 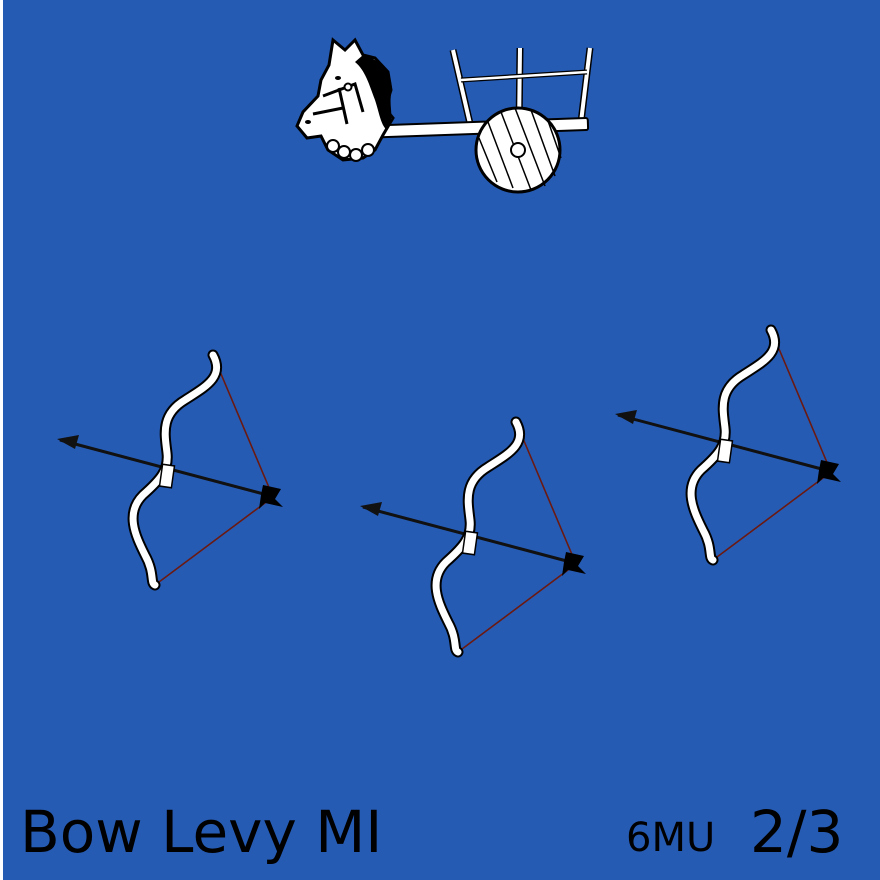 I want to click on strength-label: 2/3, so click(x=797, y=832).